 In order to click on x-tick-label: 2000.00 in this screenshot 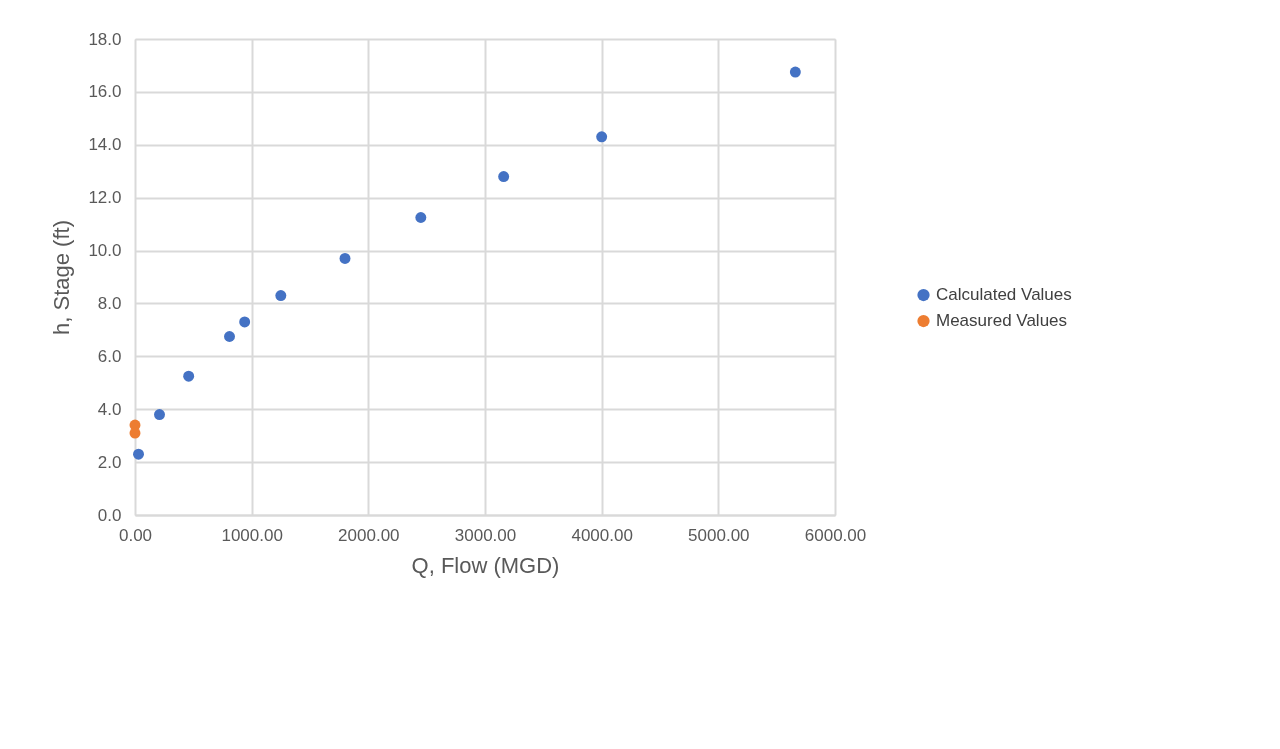, I will do `click(369, 535)`.